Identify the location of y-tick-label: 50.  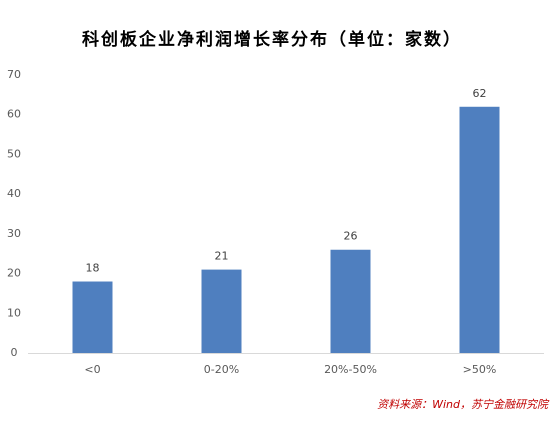
(14, 153).